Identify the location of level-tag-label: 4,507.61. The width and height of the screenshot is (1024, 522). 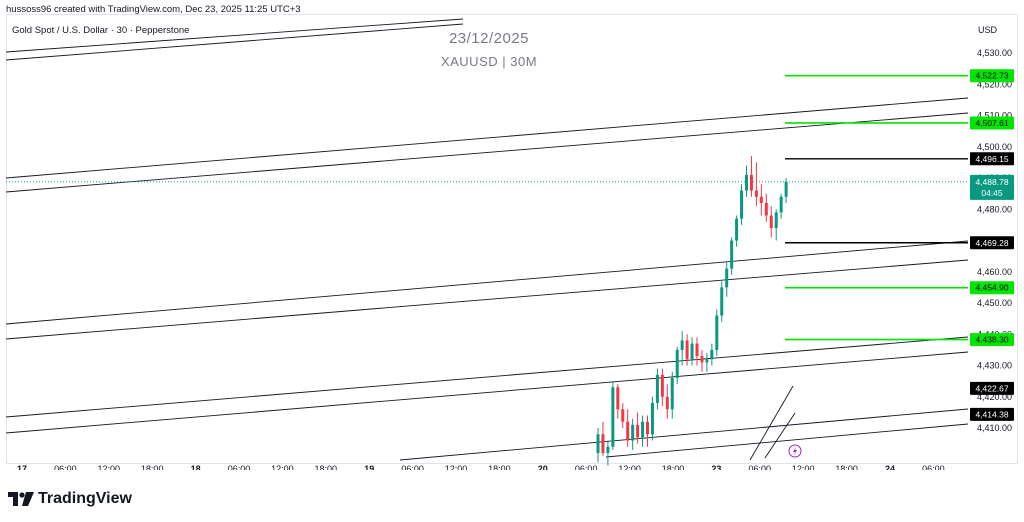
(991, 123).